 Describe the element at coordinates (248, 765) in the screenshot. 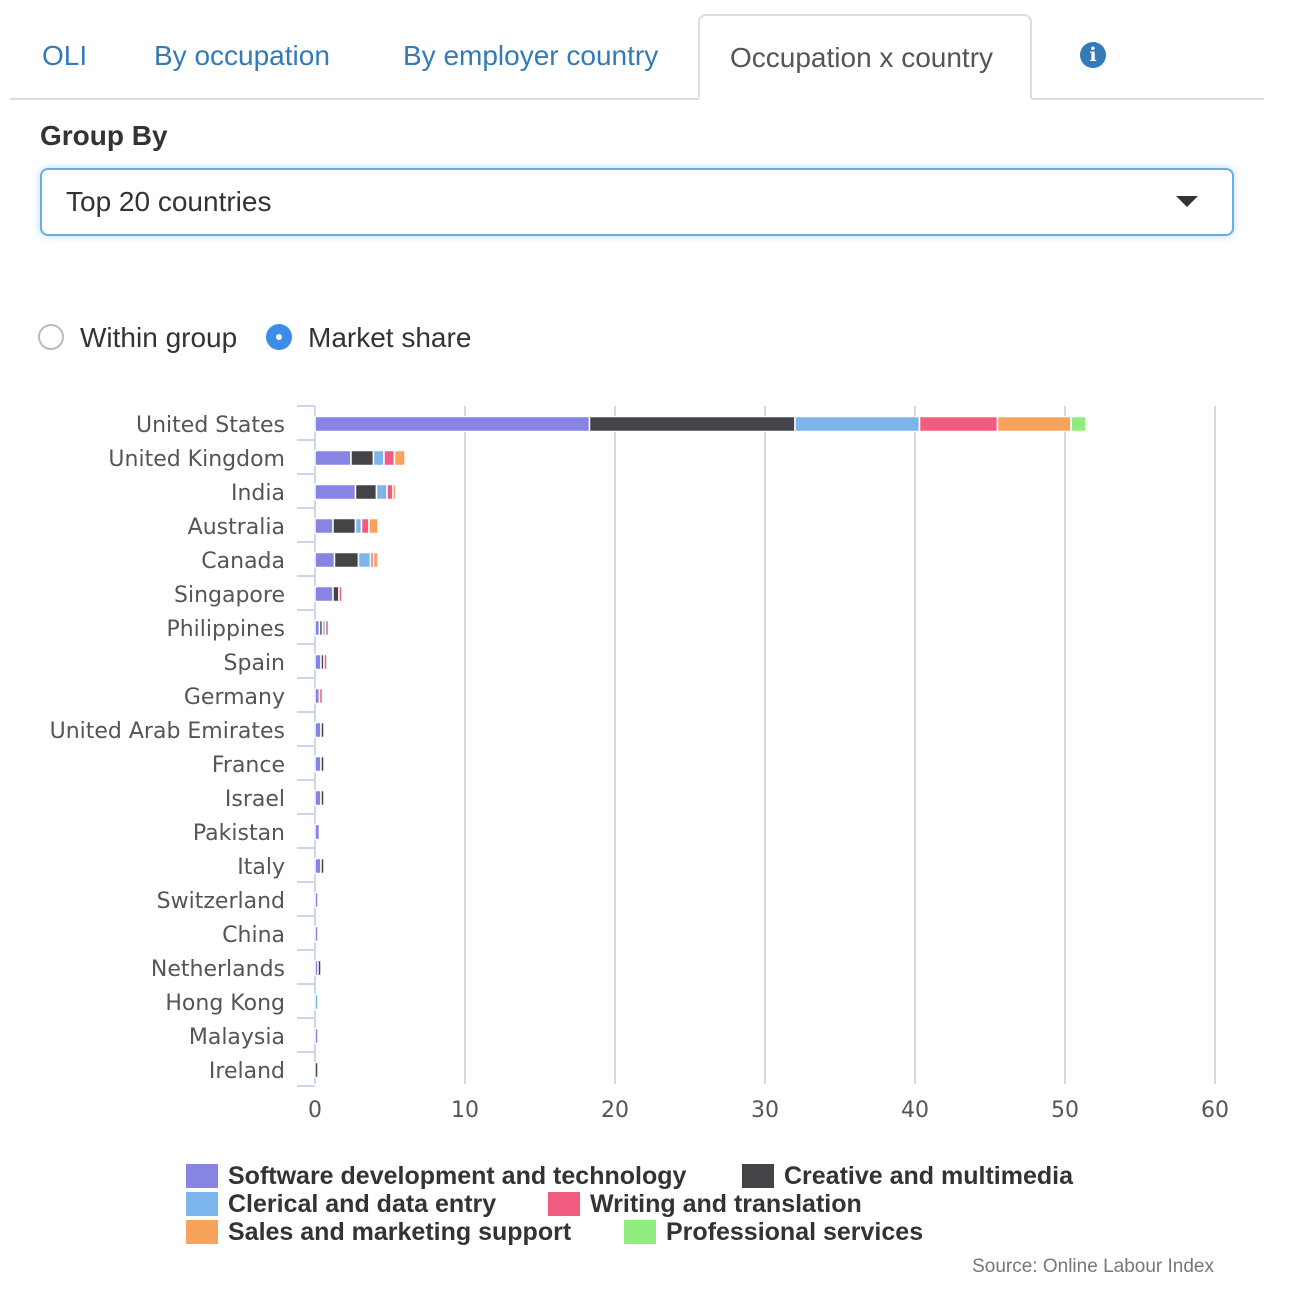

I see `category-label: France` at that location.